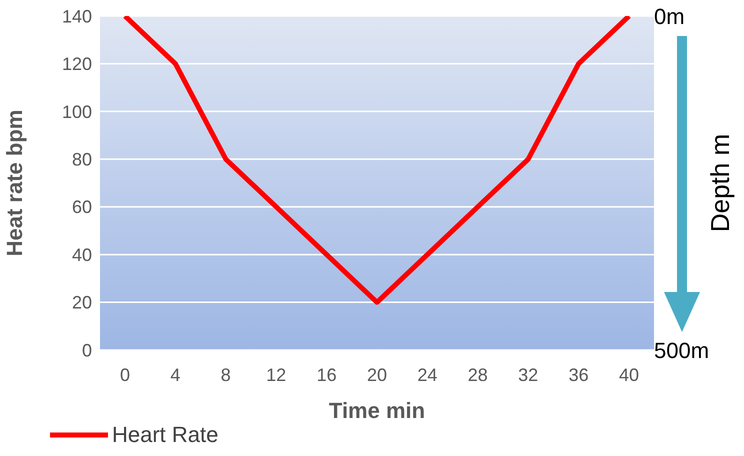  Describe the element at coordinates (377, 410) in the screenshot. I see `x-axis-title: Time min` at that location.